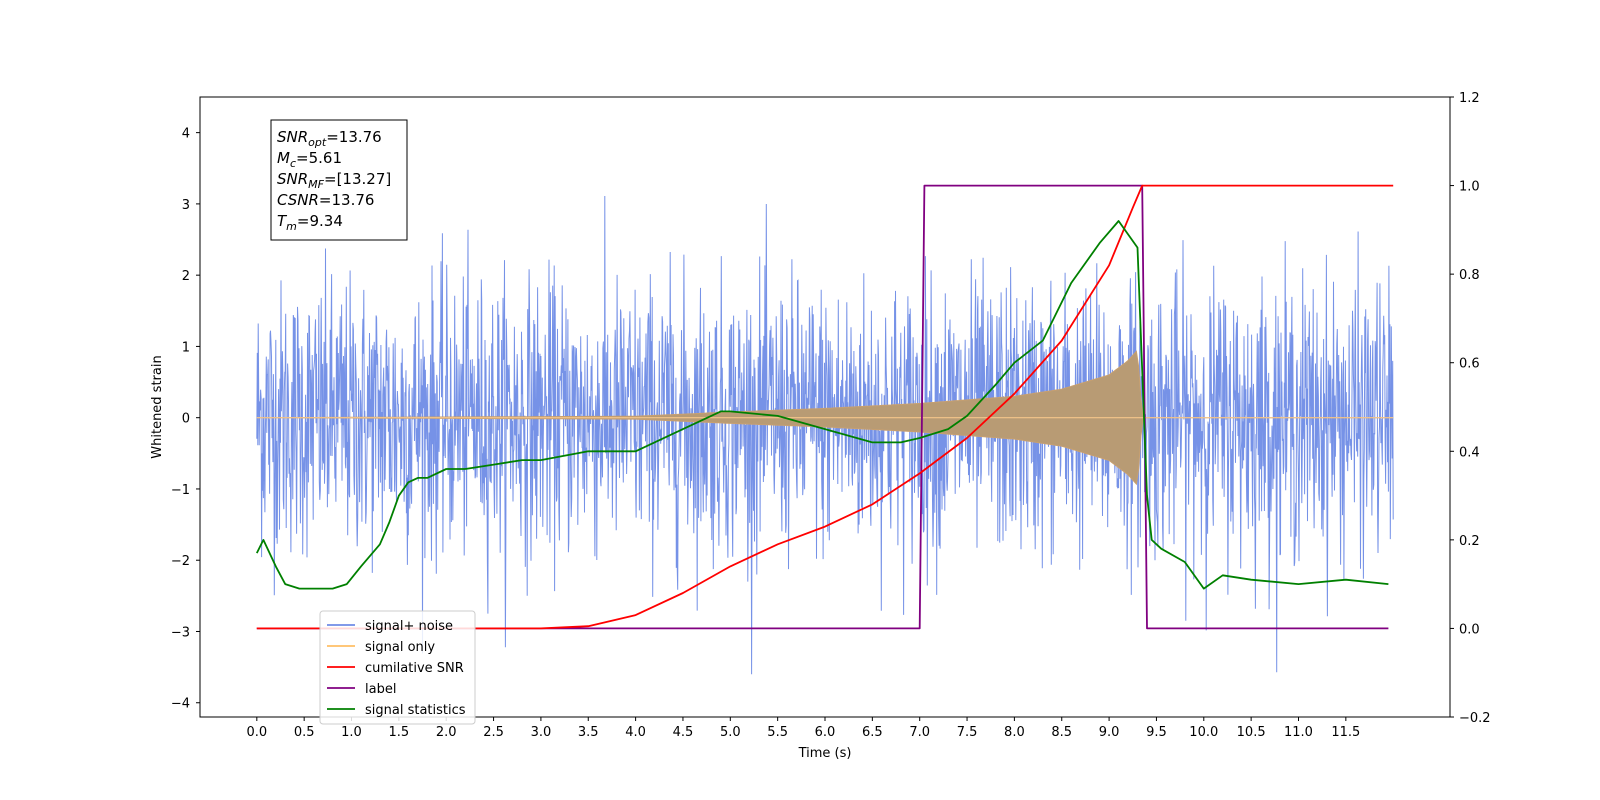 This screenshot has width=1600, height=800. Describe the element at coordinates (825, 753) in the screenshot. I see `x-axis-label: Time (s)` at that location.